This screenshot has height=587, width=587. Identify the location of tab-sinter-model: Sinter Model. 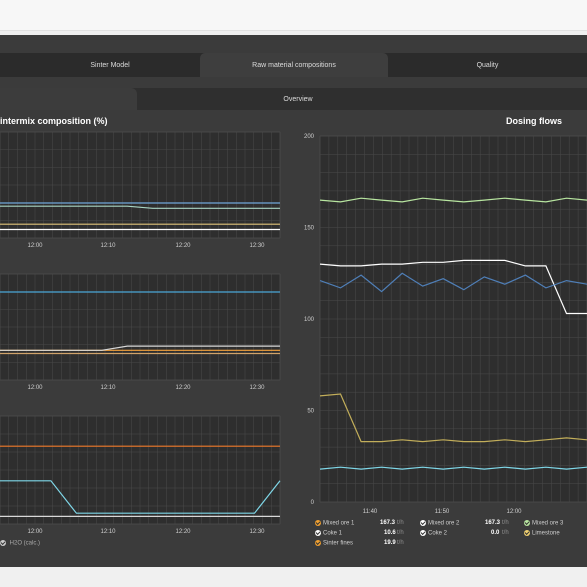
(110, 65).